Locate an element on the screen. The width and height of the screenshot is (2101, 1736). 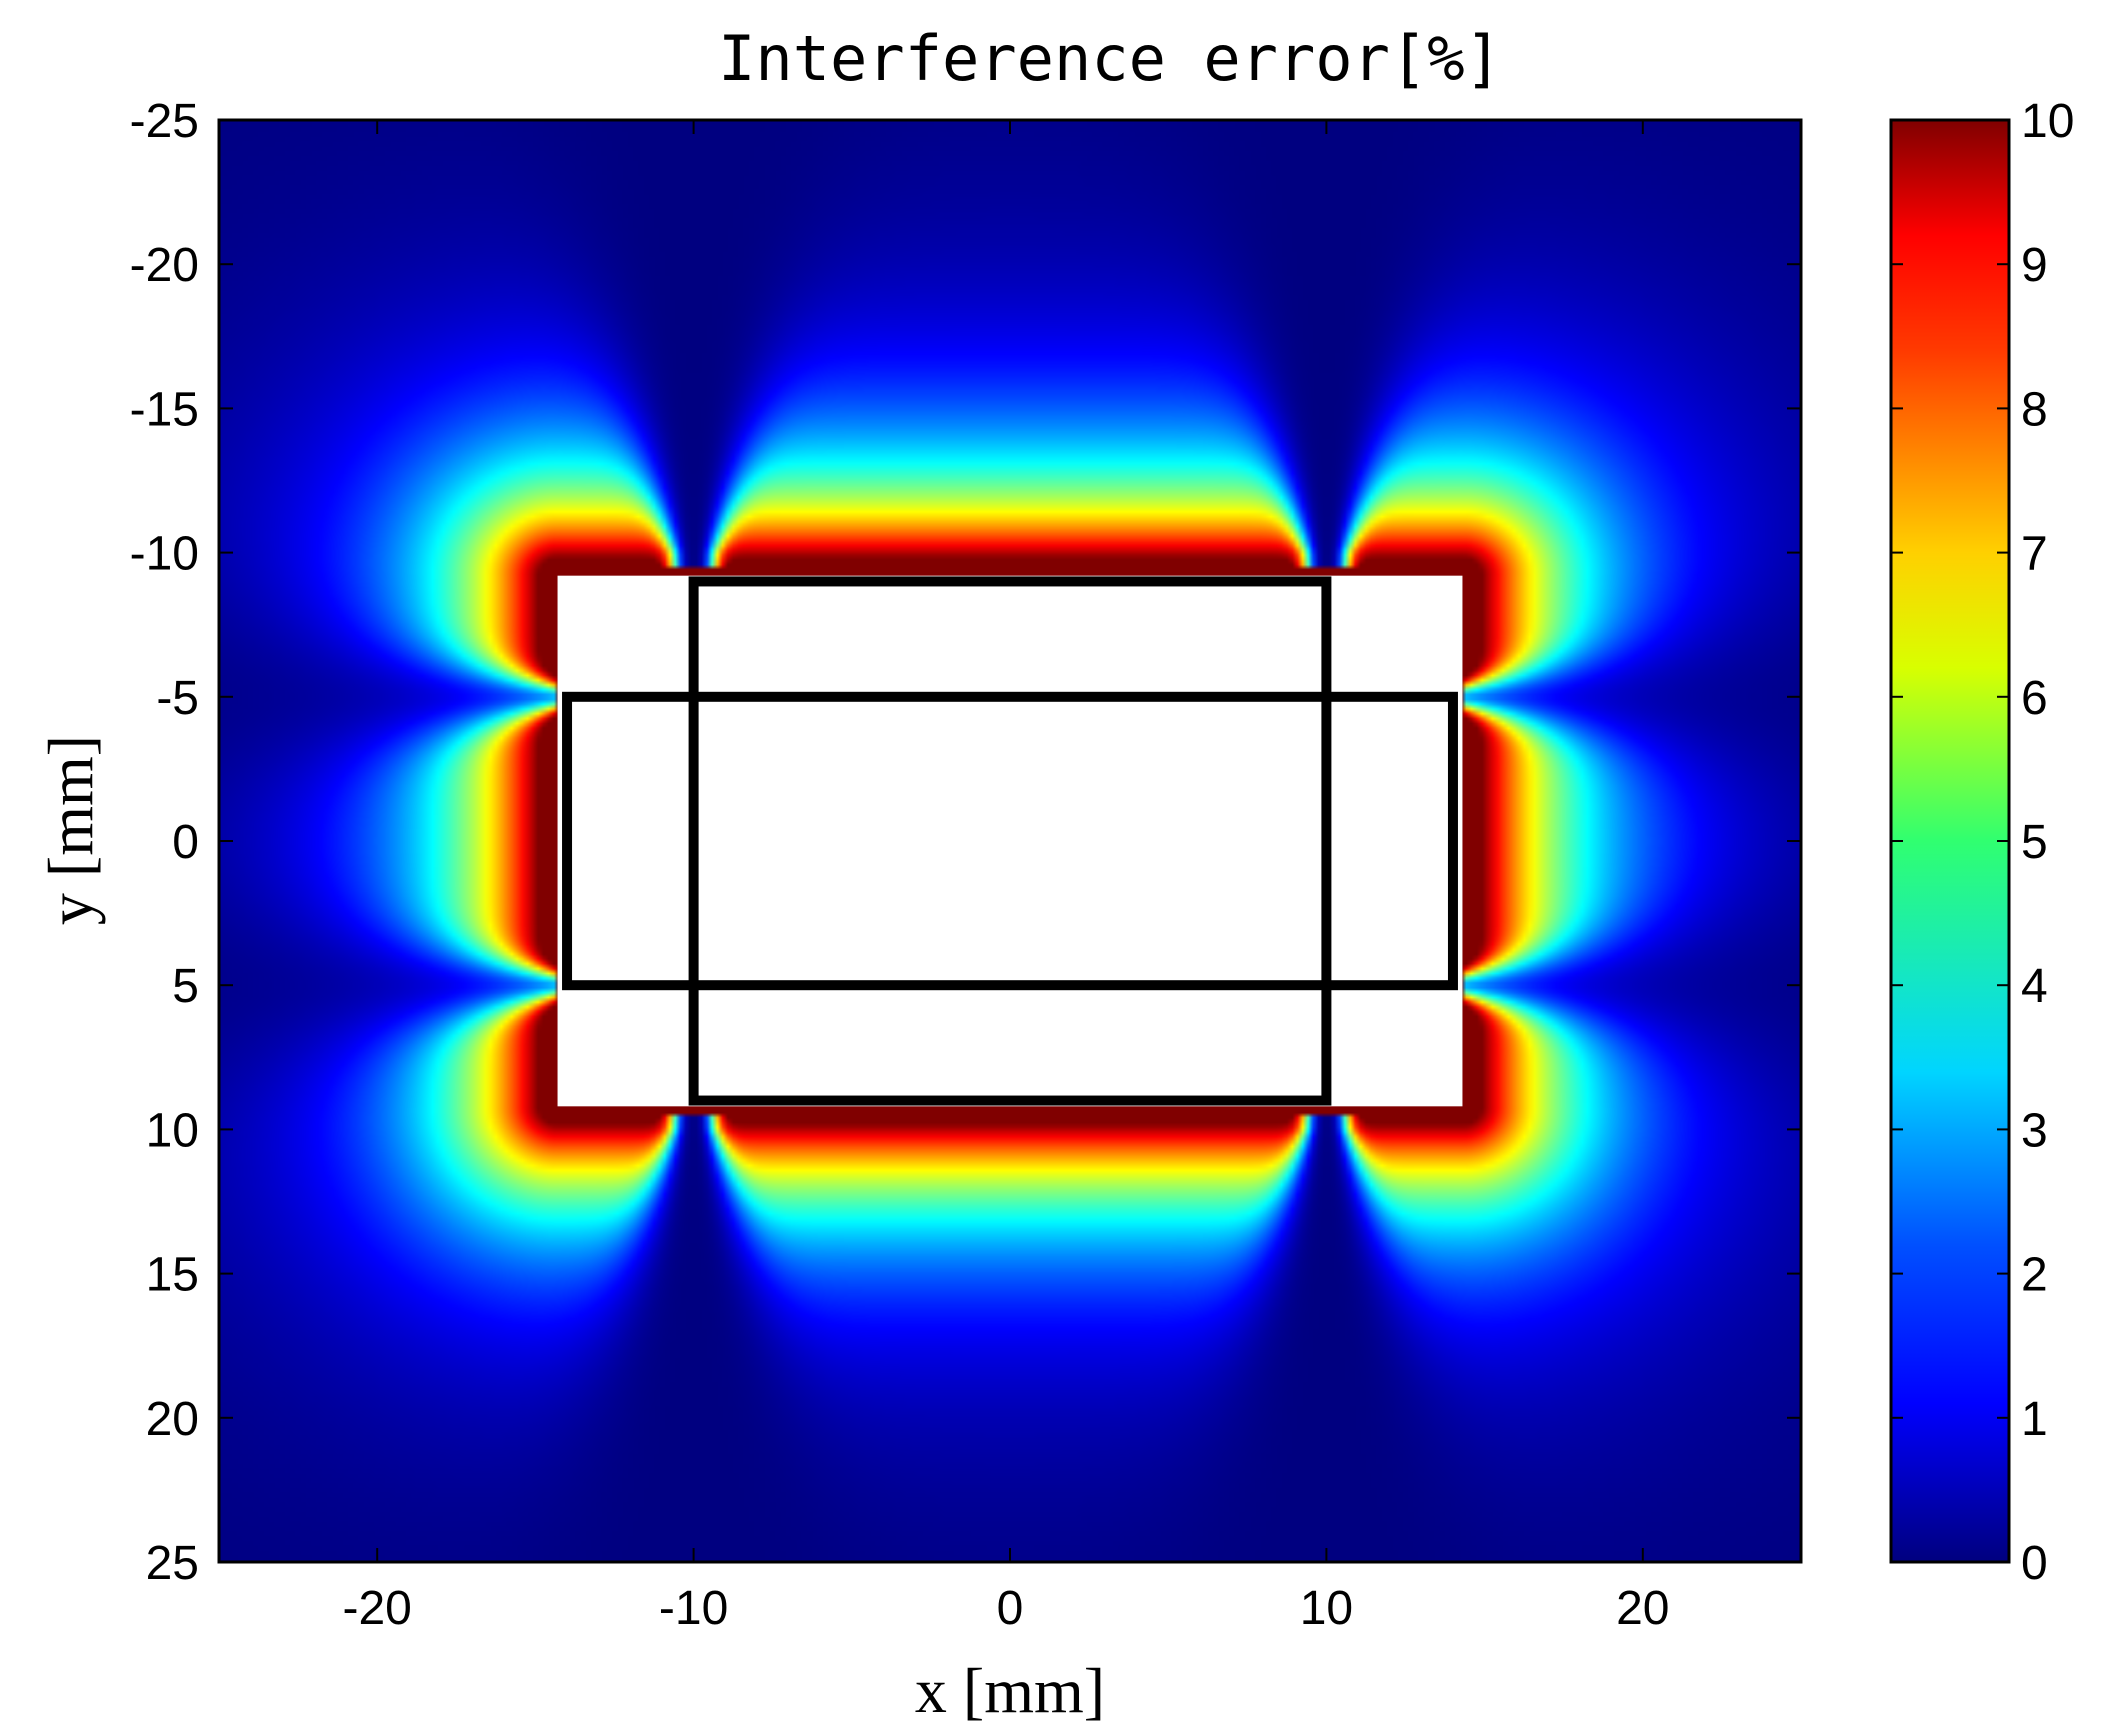
x-tick-label: -10 is located at coordinates (693, 1608).